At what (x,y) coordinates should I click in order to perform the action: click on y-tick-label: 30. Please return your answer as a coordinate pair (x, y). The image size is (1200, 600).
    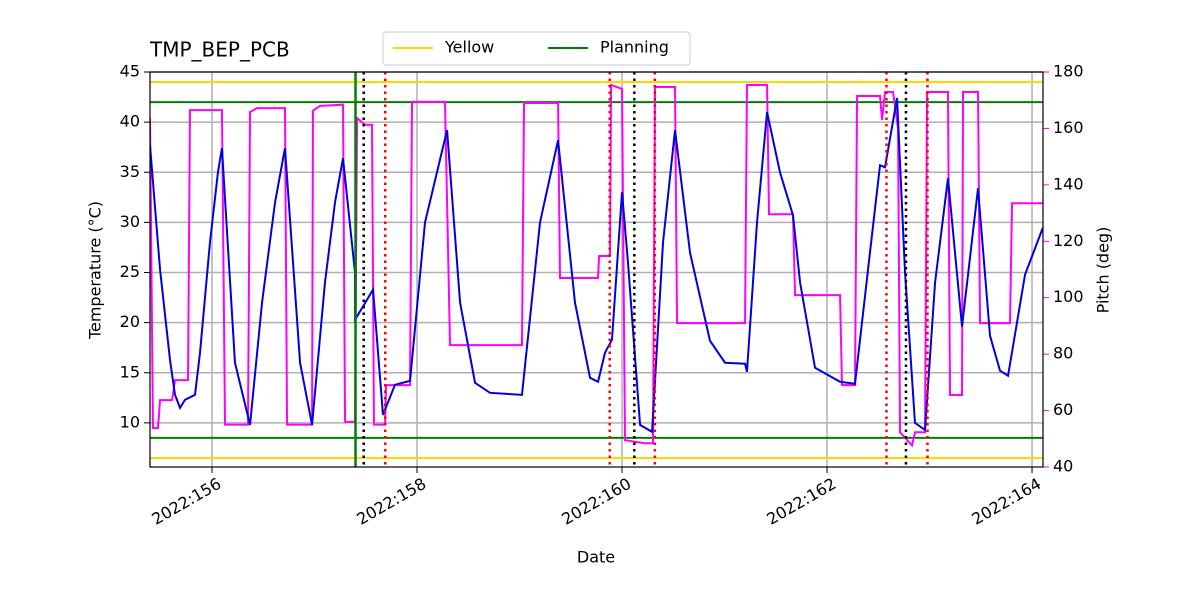
    Looking at the image, I should click on (130, 221).